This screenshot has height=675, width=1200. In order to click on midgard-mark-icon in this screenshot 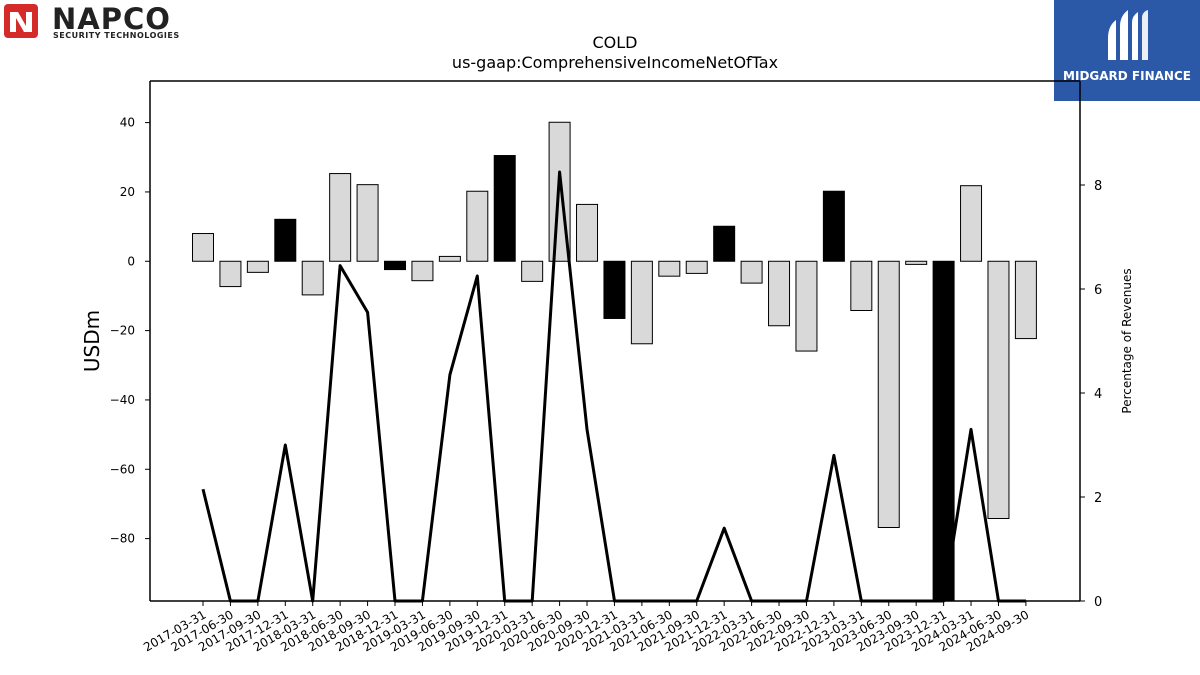, I will do `click(1128, 35)`.